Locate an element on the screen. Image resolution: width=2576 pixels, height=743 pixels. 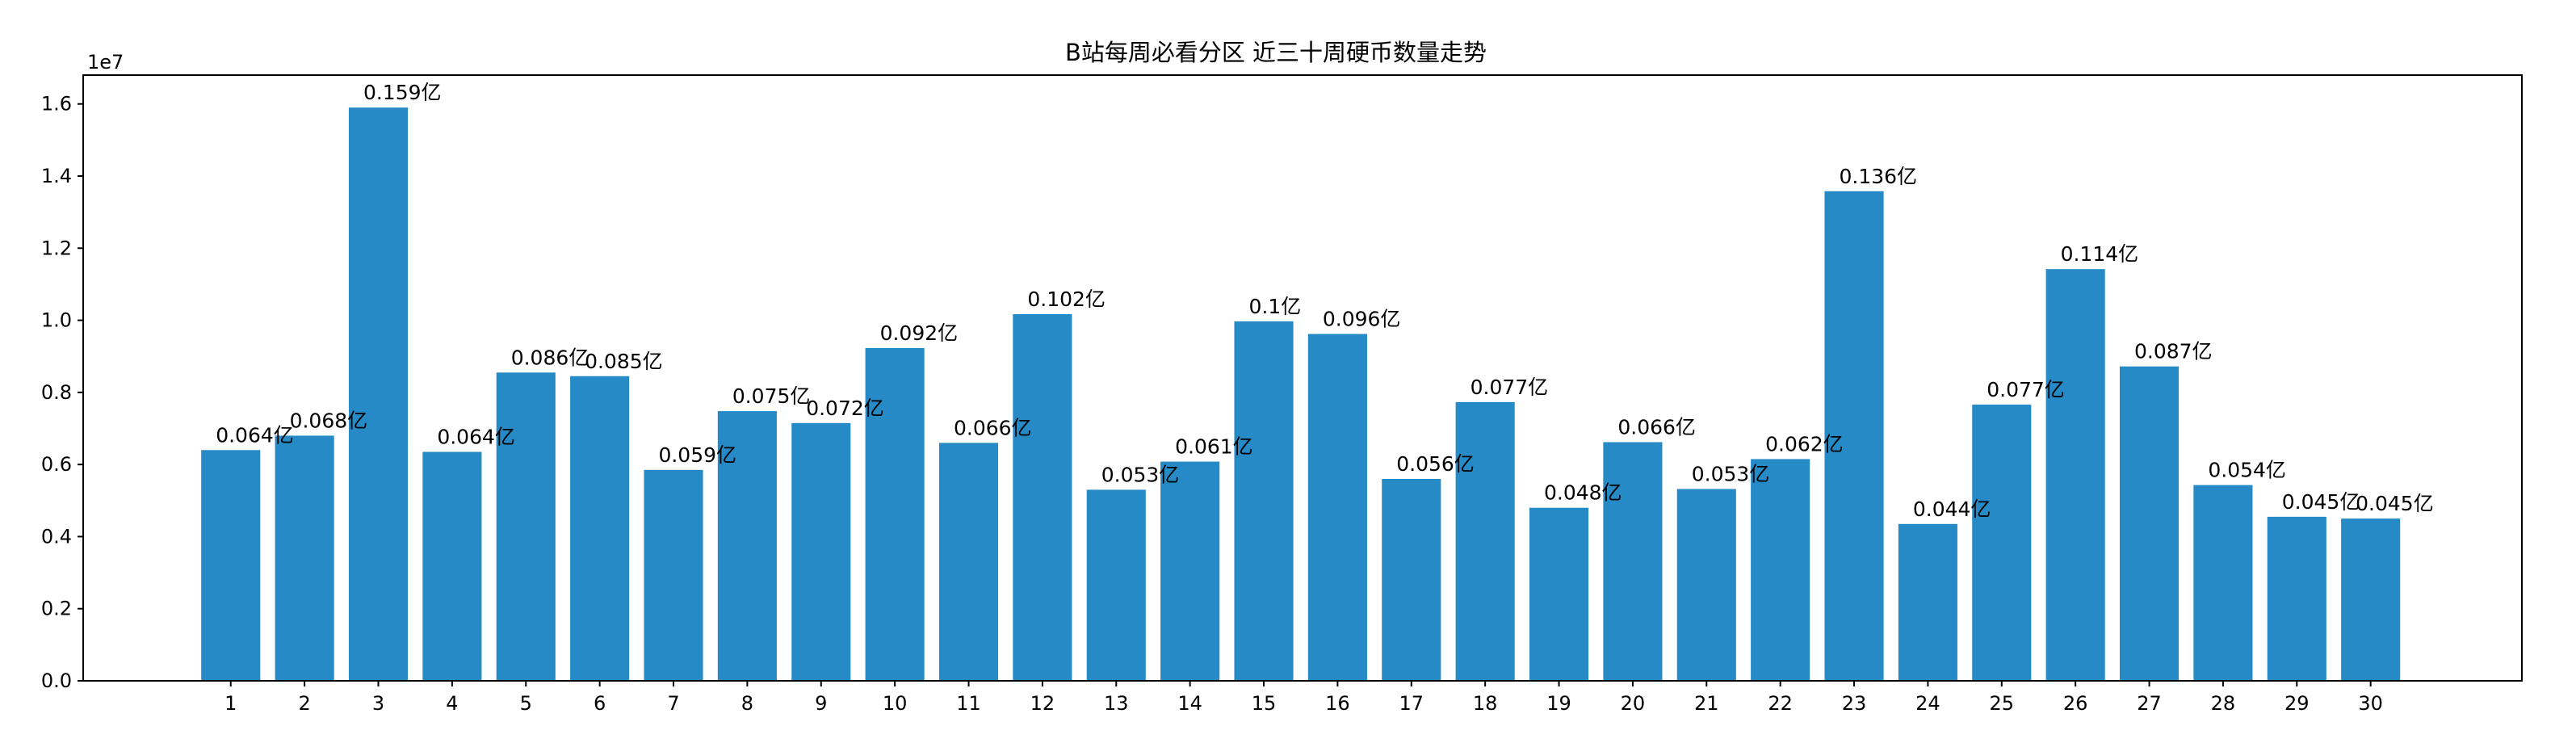
x-tick-label: 17 is located at coordinates (1411, 703).